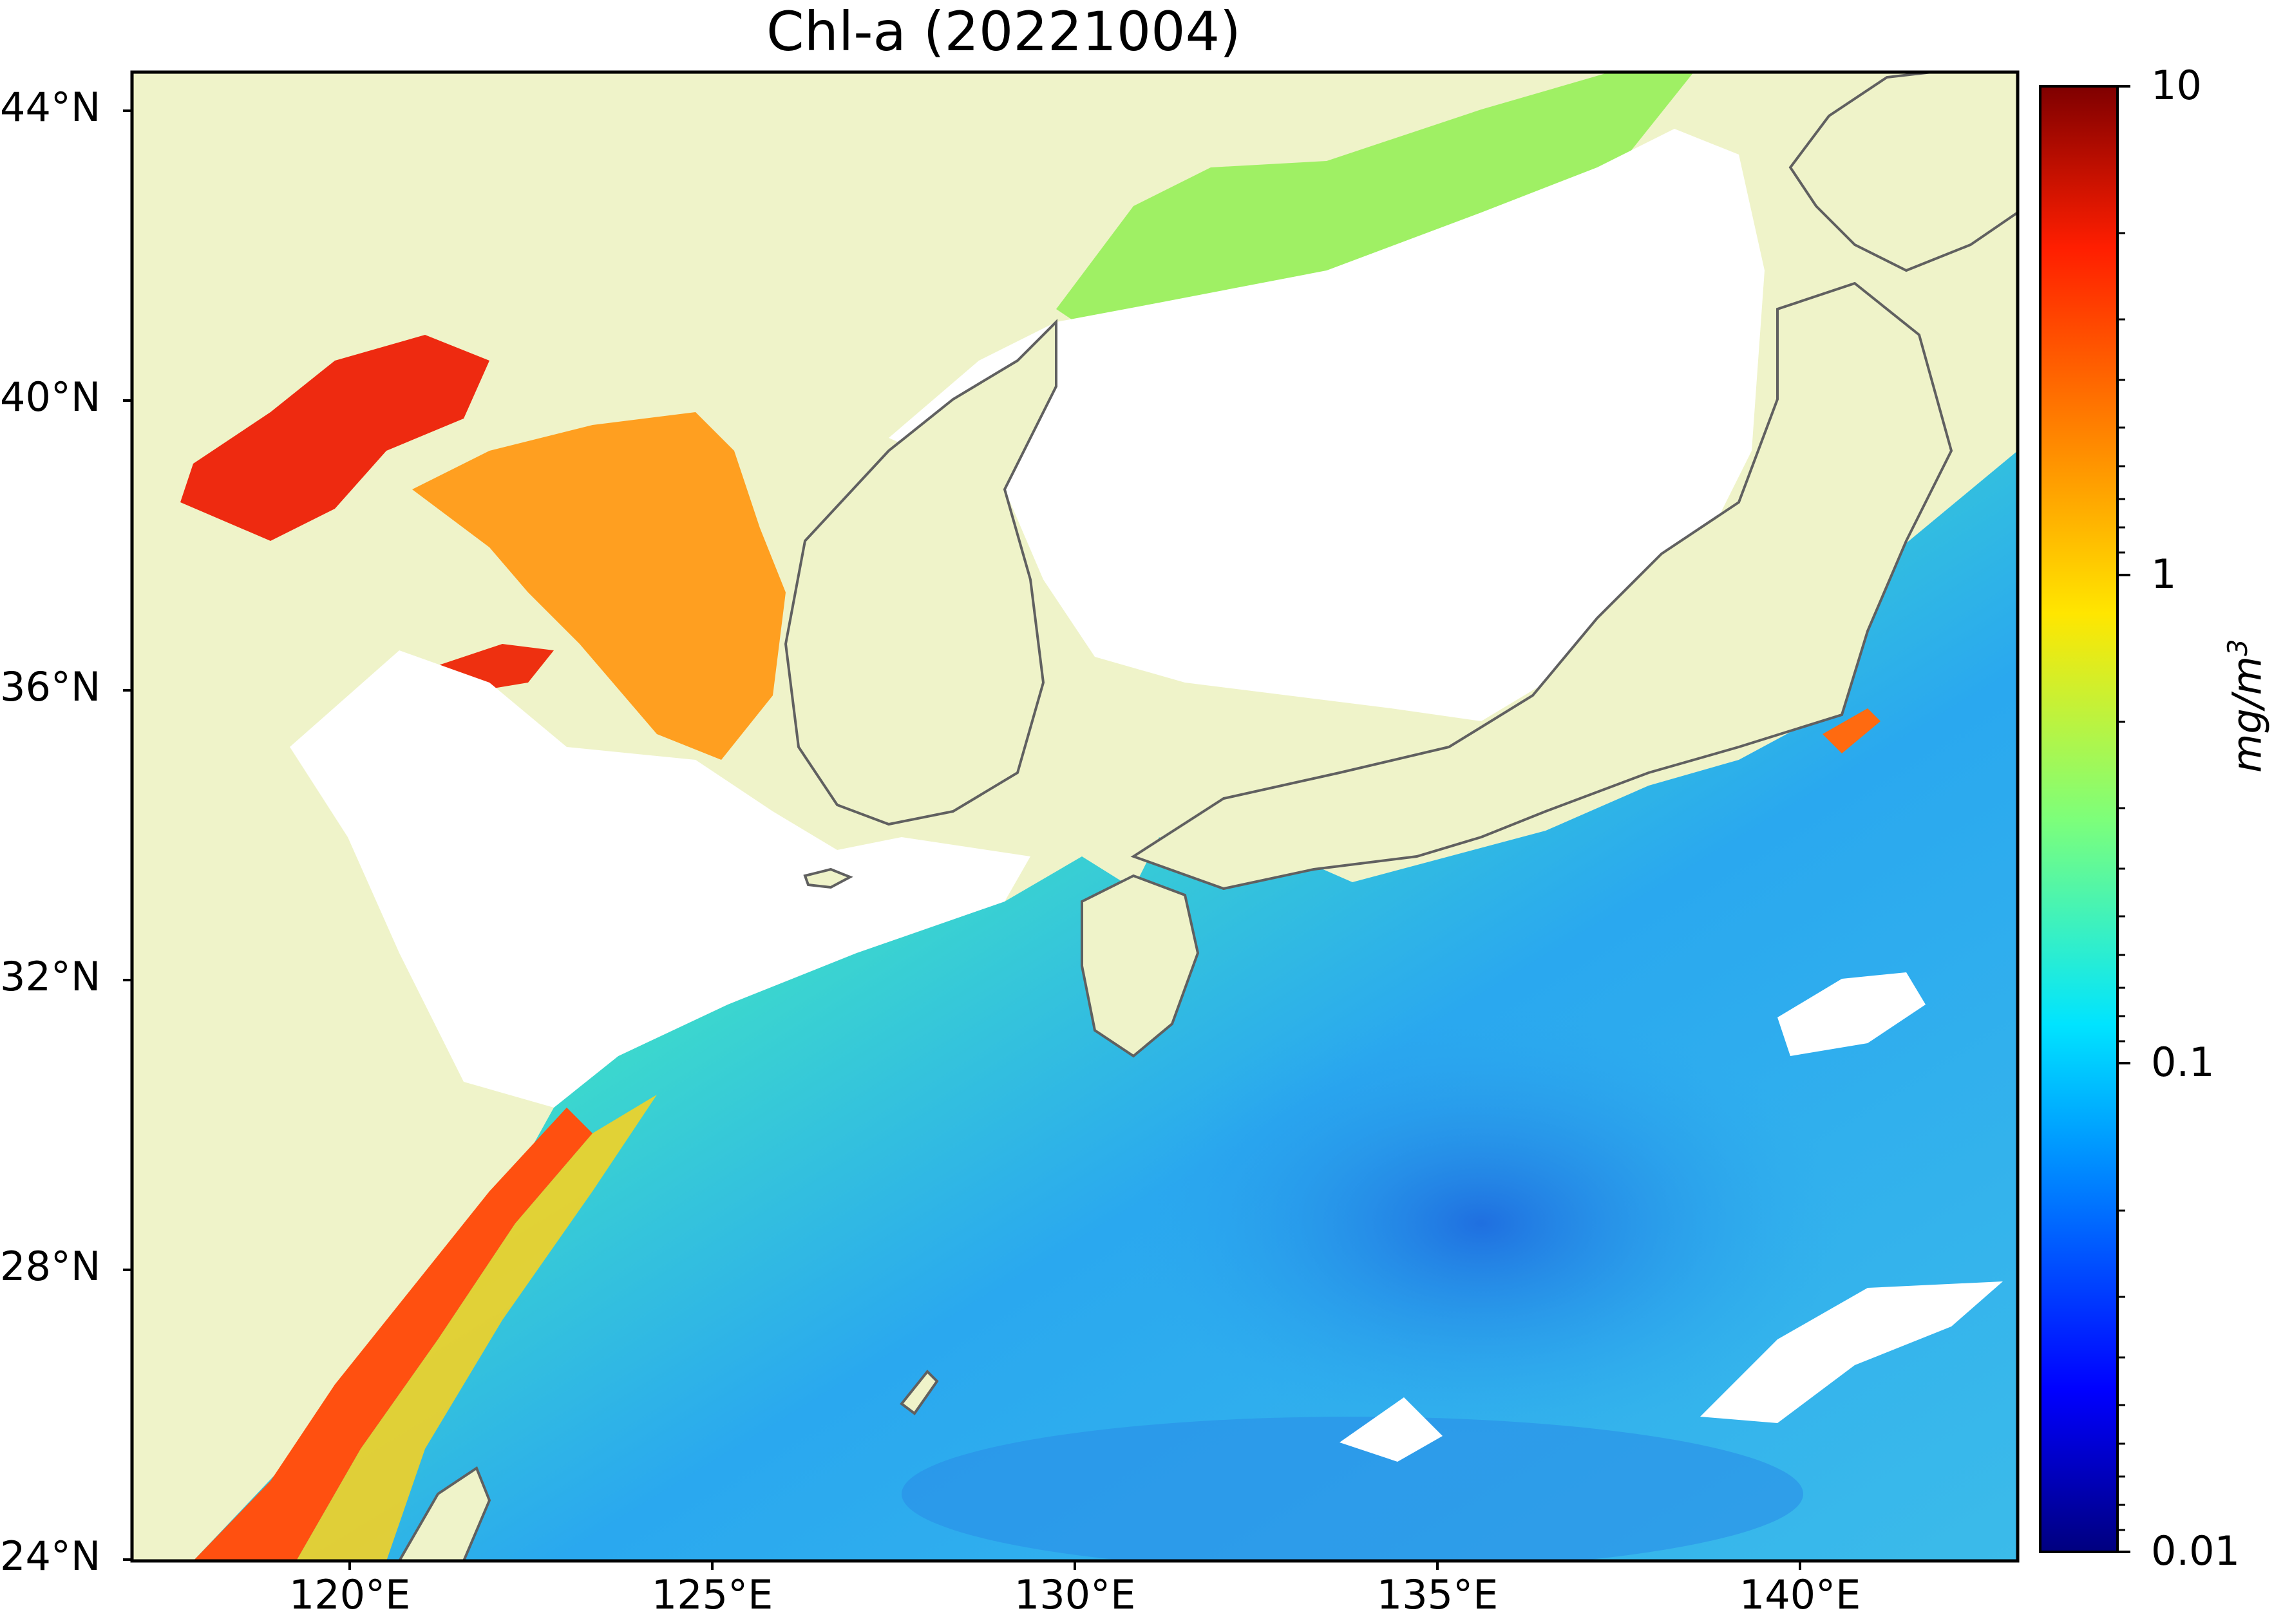  Describe the element at coordinates (50, 108) in the screenshot. I see `lat-label-44: 44°N` at that location.